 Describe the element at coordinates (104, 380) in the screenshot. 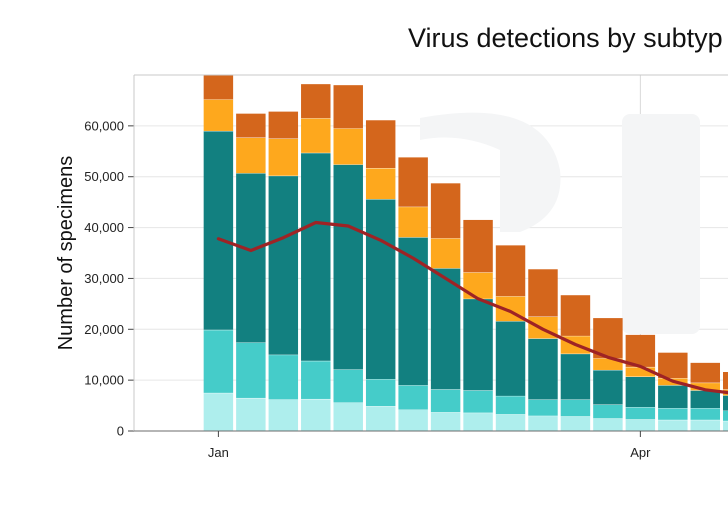

I see `y-tick-label: 10,000` at that location.